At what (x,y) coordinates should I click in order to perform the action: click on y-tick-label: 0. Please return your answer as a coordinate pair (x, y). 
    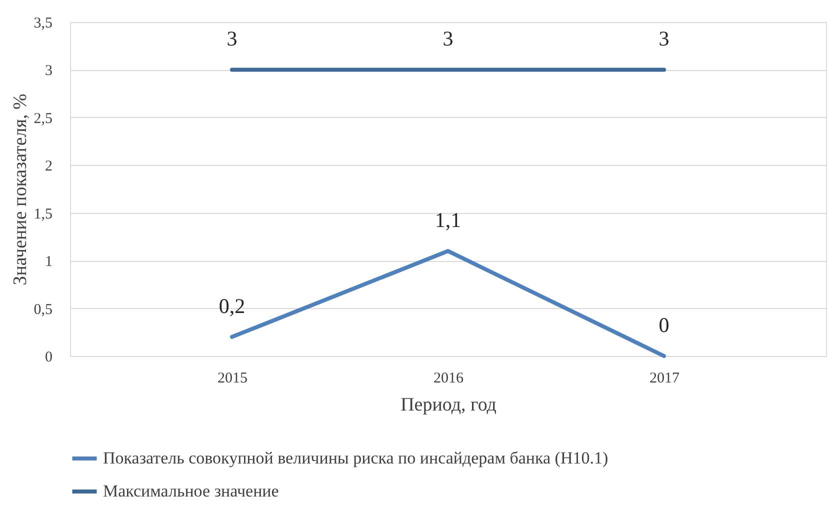
    Looking at the image, I should click on (48, 358).